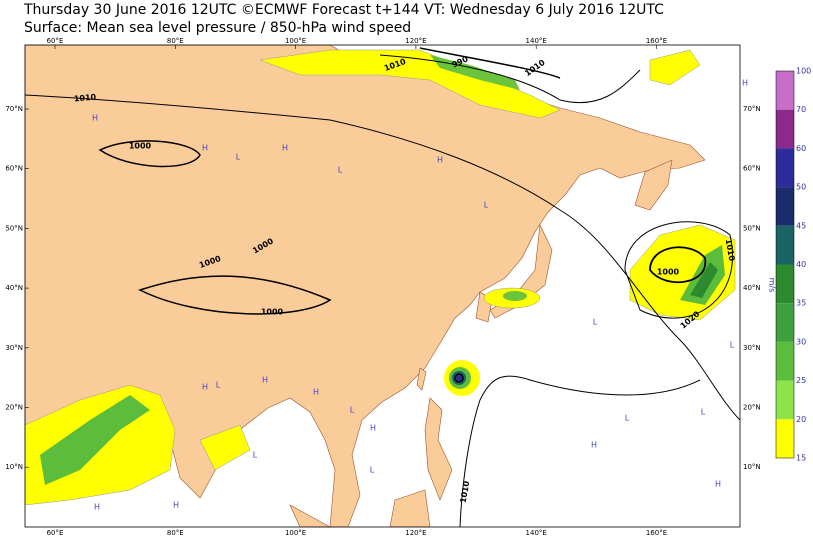 The height and width of the screenshot is (540, 813). Describe the element at coordinates (801, 458) in the screenshot. I see `colorbar-label: 15` at that location.